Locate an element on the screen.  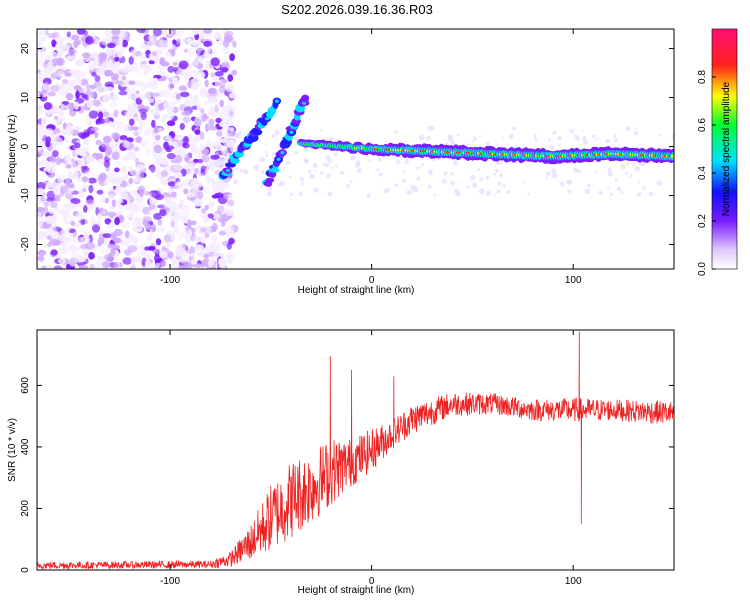
x-tick-label: -100 is located at coordinates (170, 581).